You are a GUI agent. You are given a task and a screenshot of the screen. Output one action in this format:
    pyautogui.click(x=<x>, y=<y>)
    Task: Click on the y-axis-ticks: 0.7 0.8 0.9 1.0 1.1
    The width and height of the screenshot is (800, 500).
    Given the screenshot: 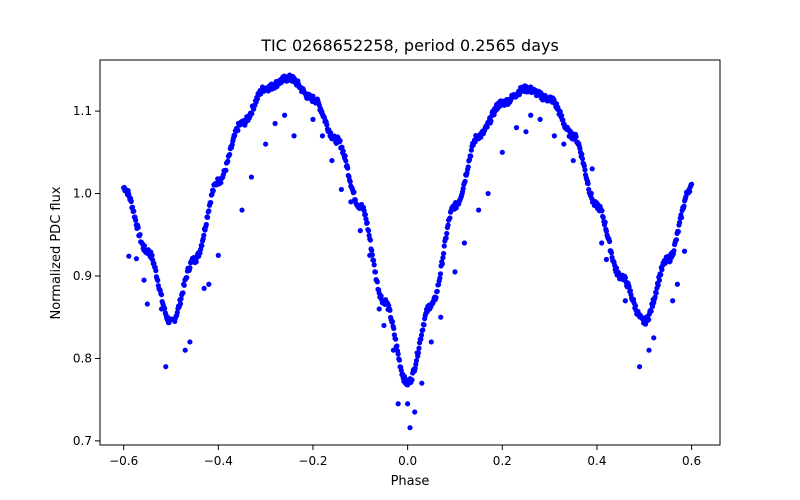 What is the action you would take?
    pyautogui.click(x=86, y=276)
    